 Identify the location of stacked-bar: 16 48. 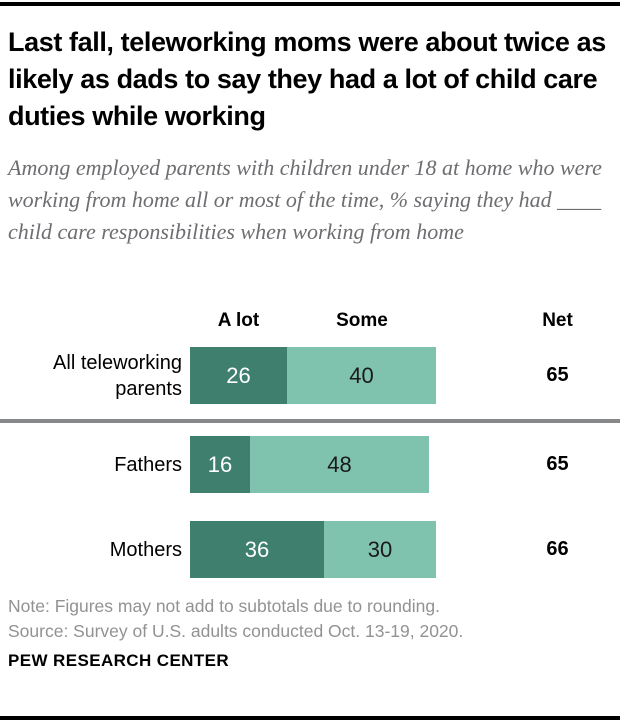
(309, 464).